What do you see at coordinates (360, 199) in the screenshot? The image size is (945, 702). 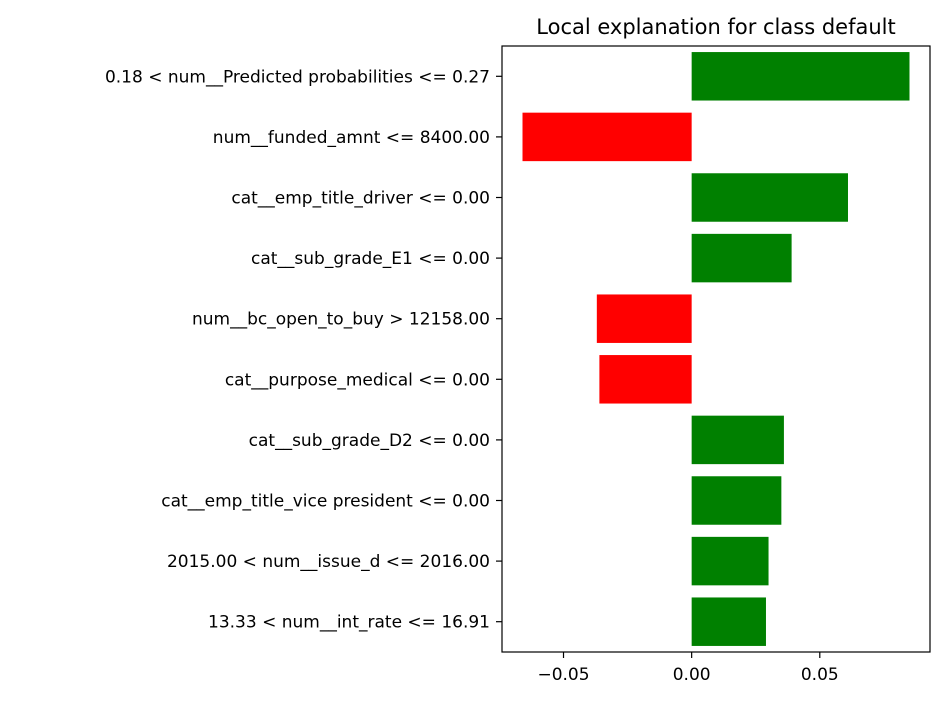 I see `y-tick-label: cat__emp_title_driver <= 0.00` at bounding box center [360, 199].